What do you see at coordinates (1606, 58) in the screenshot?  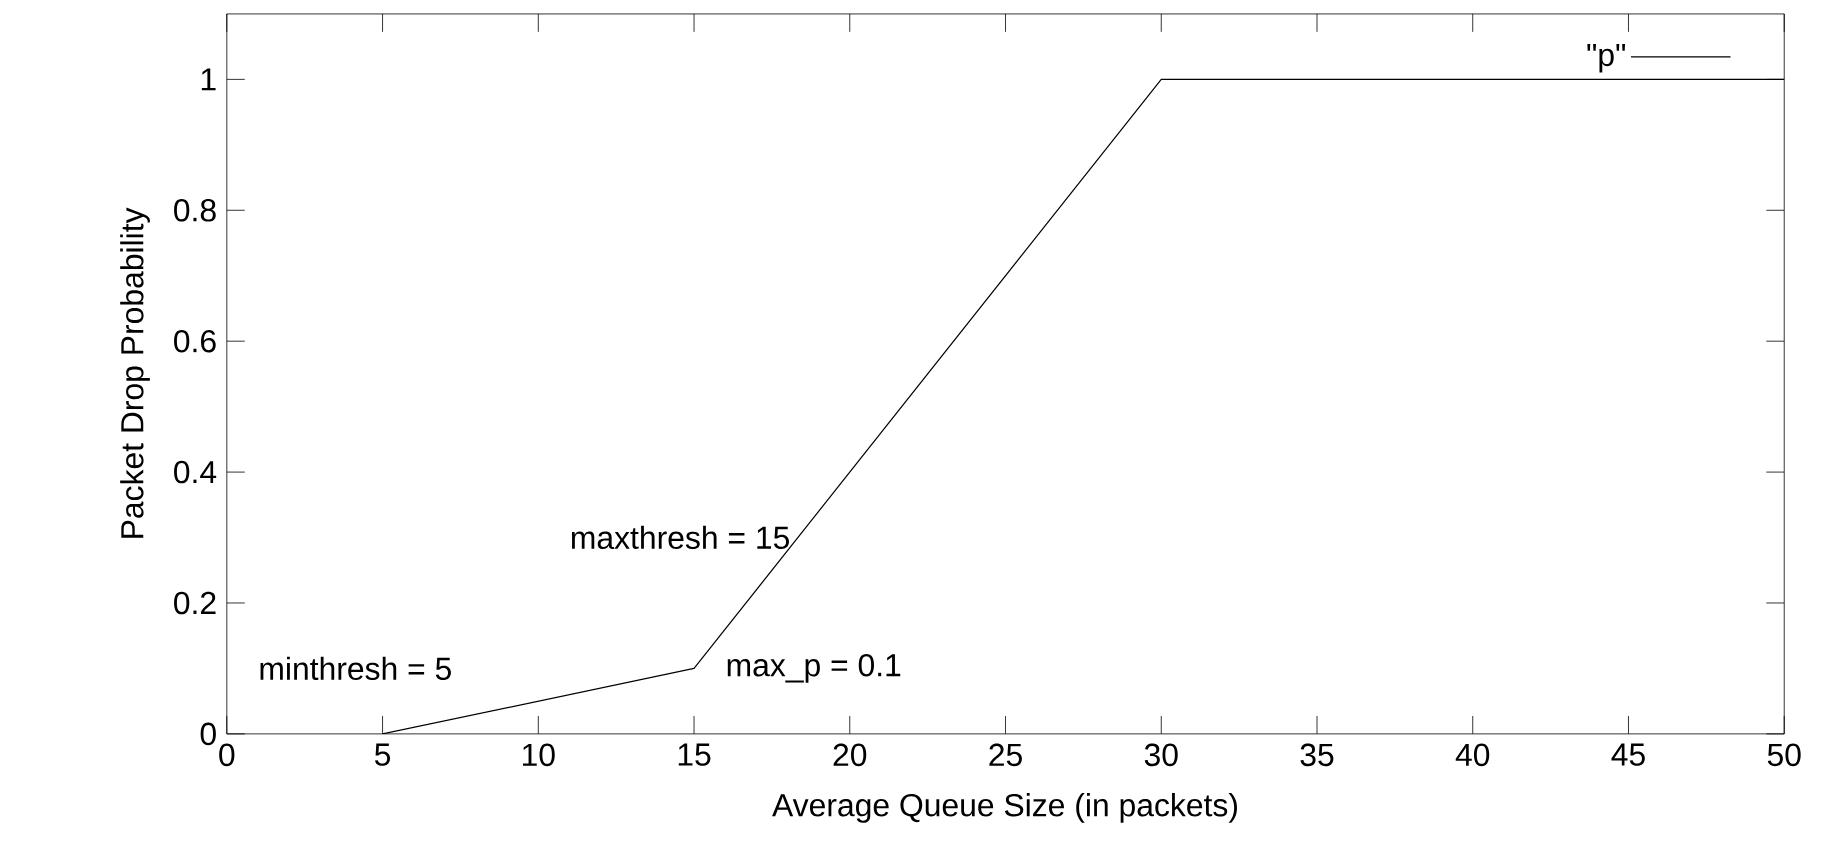 I see `legend-label: "p"` at bounding box center [1606, 58].